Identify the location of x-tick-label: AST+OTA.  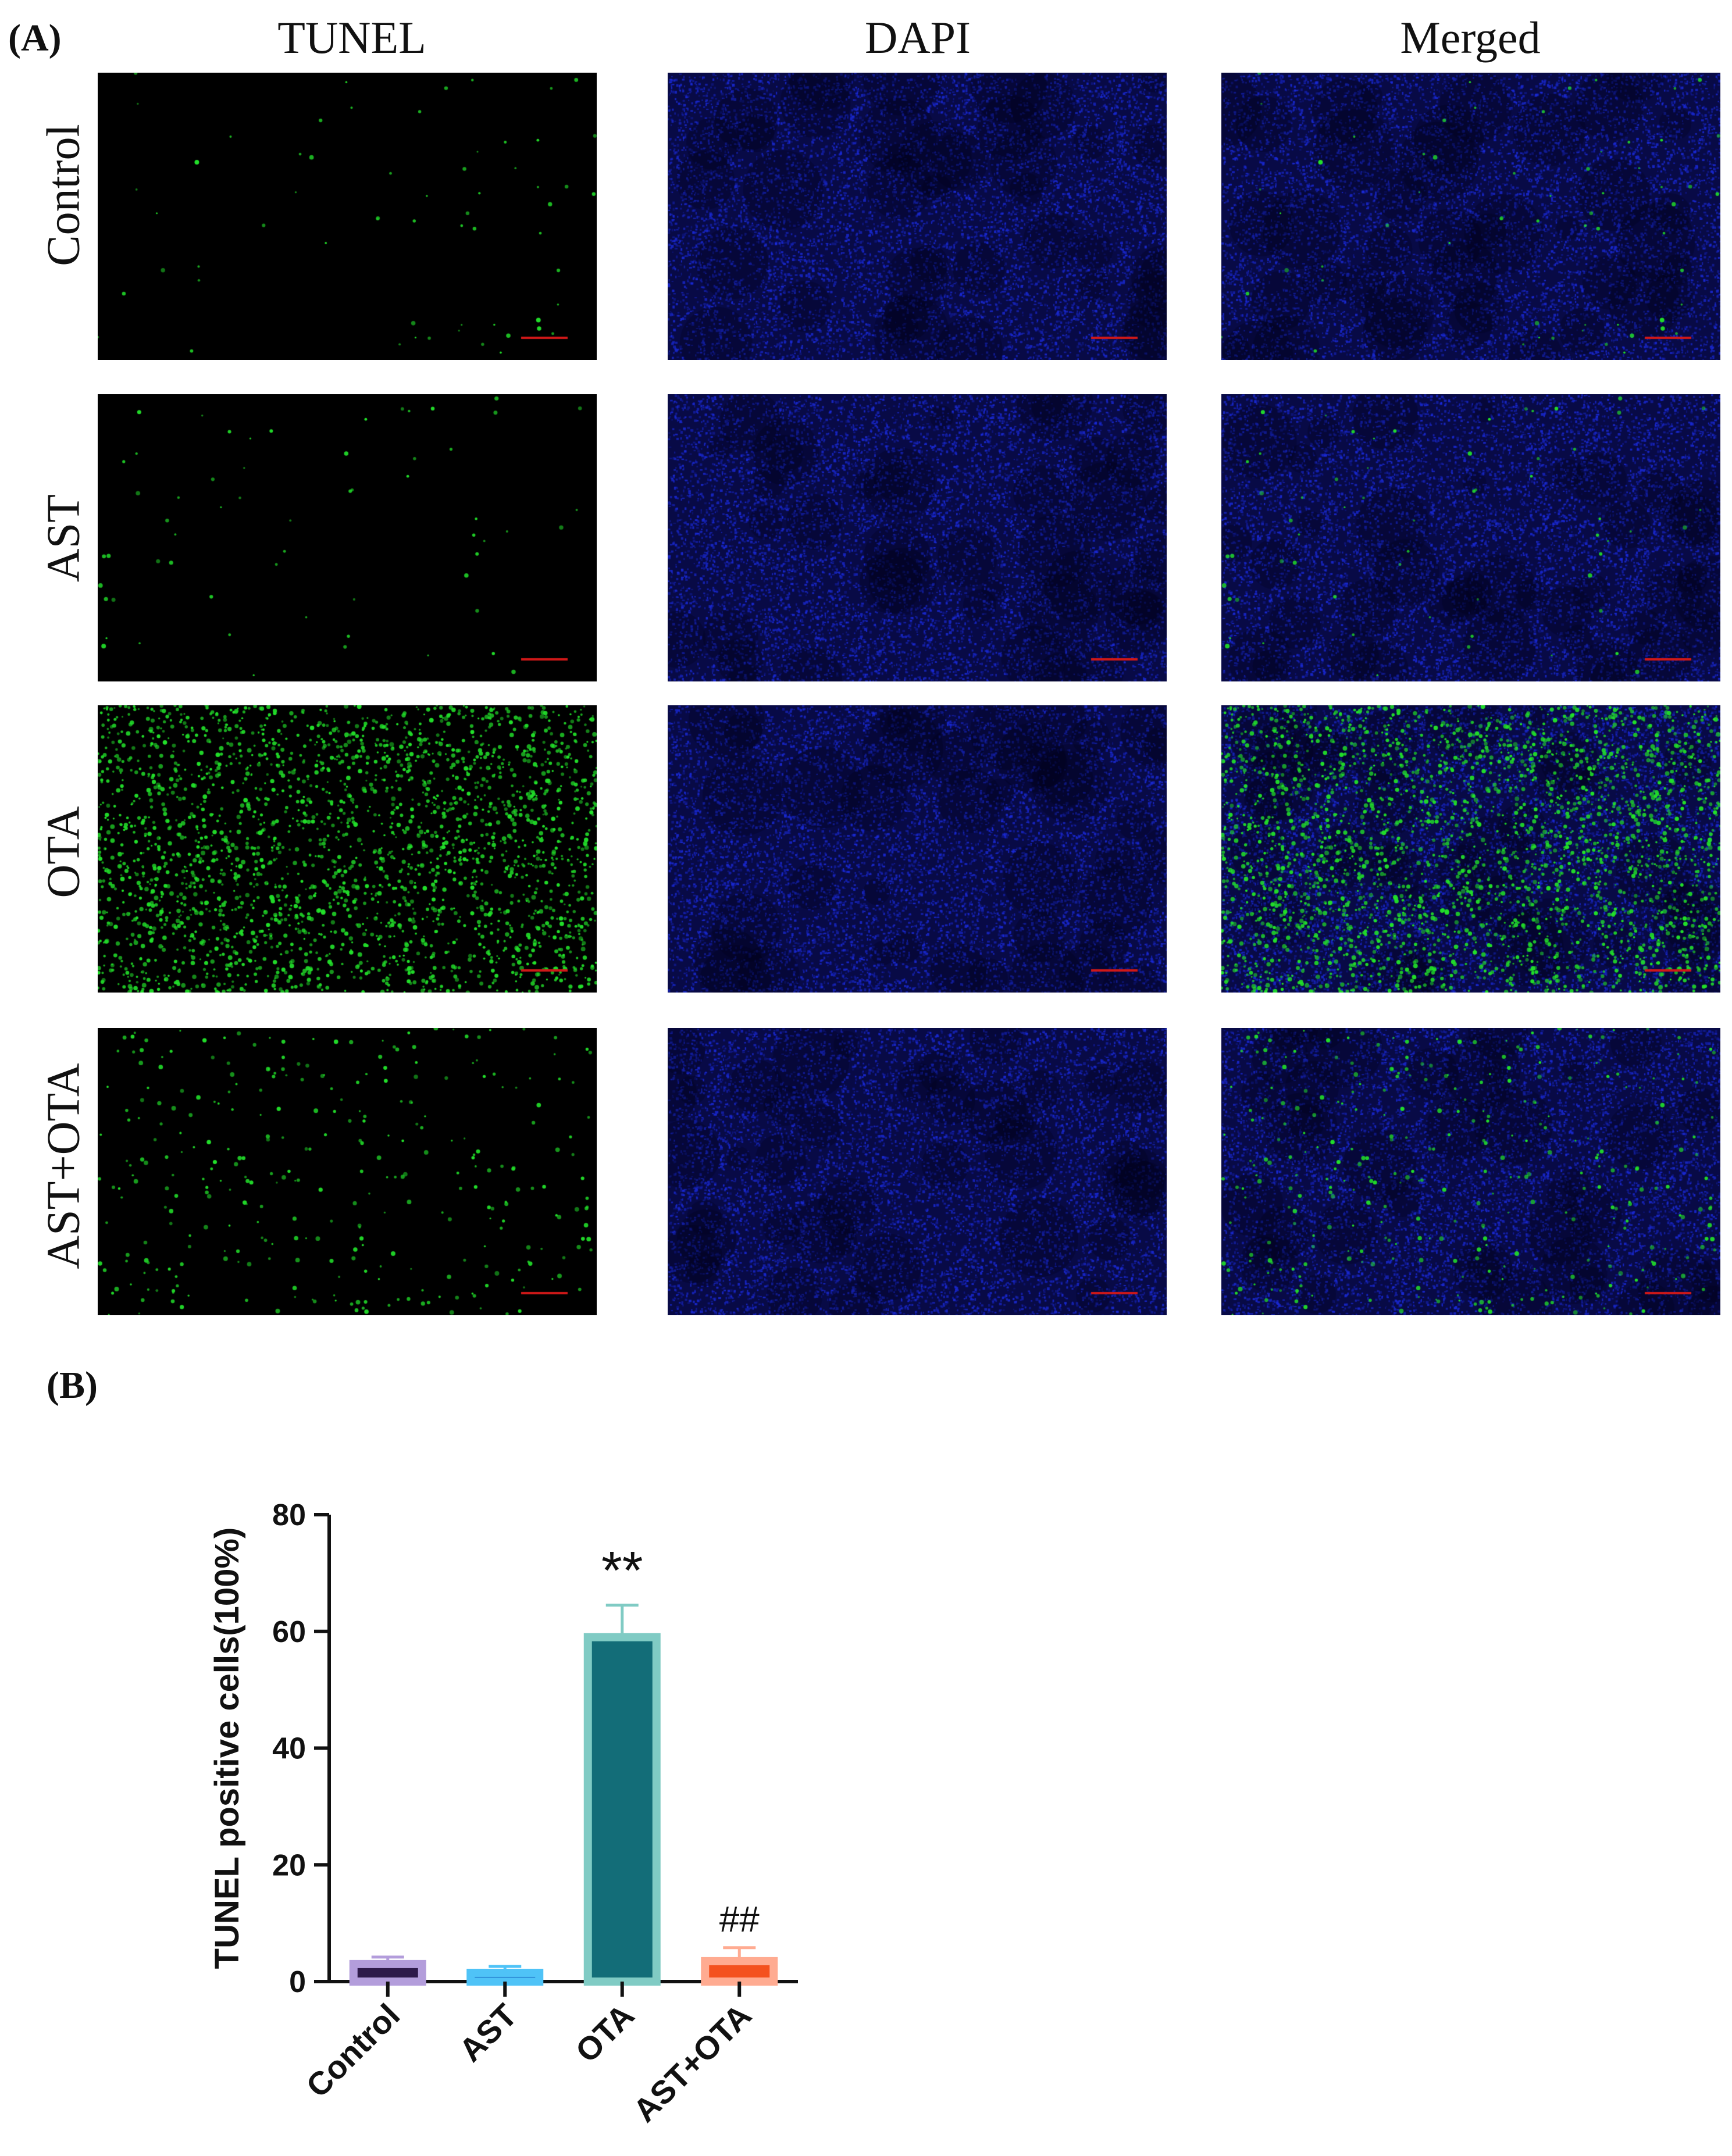
(692, 2063).